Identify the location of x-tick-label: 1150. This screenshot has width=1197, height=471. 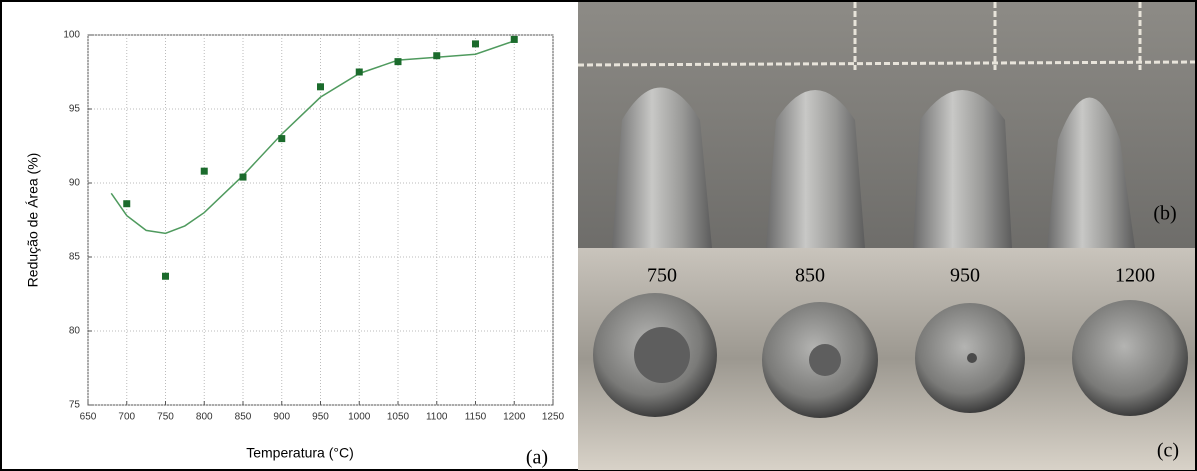
(476, 417).